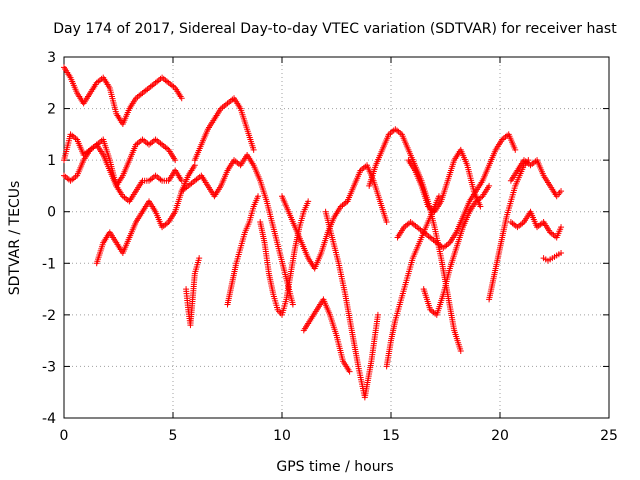  I want to click on x-tick-label: 0, so click(64, 436).